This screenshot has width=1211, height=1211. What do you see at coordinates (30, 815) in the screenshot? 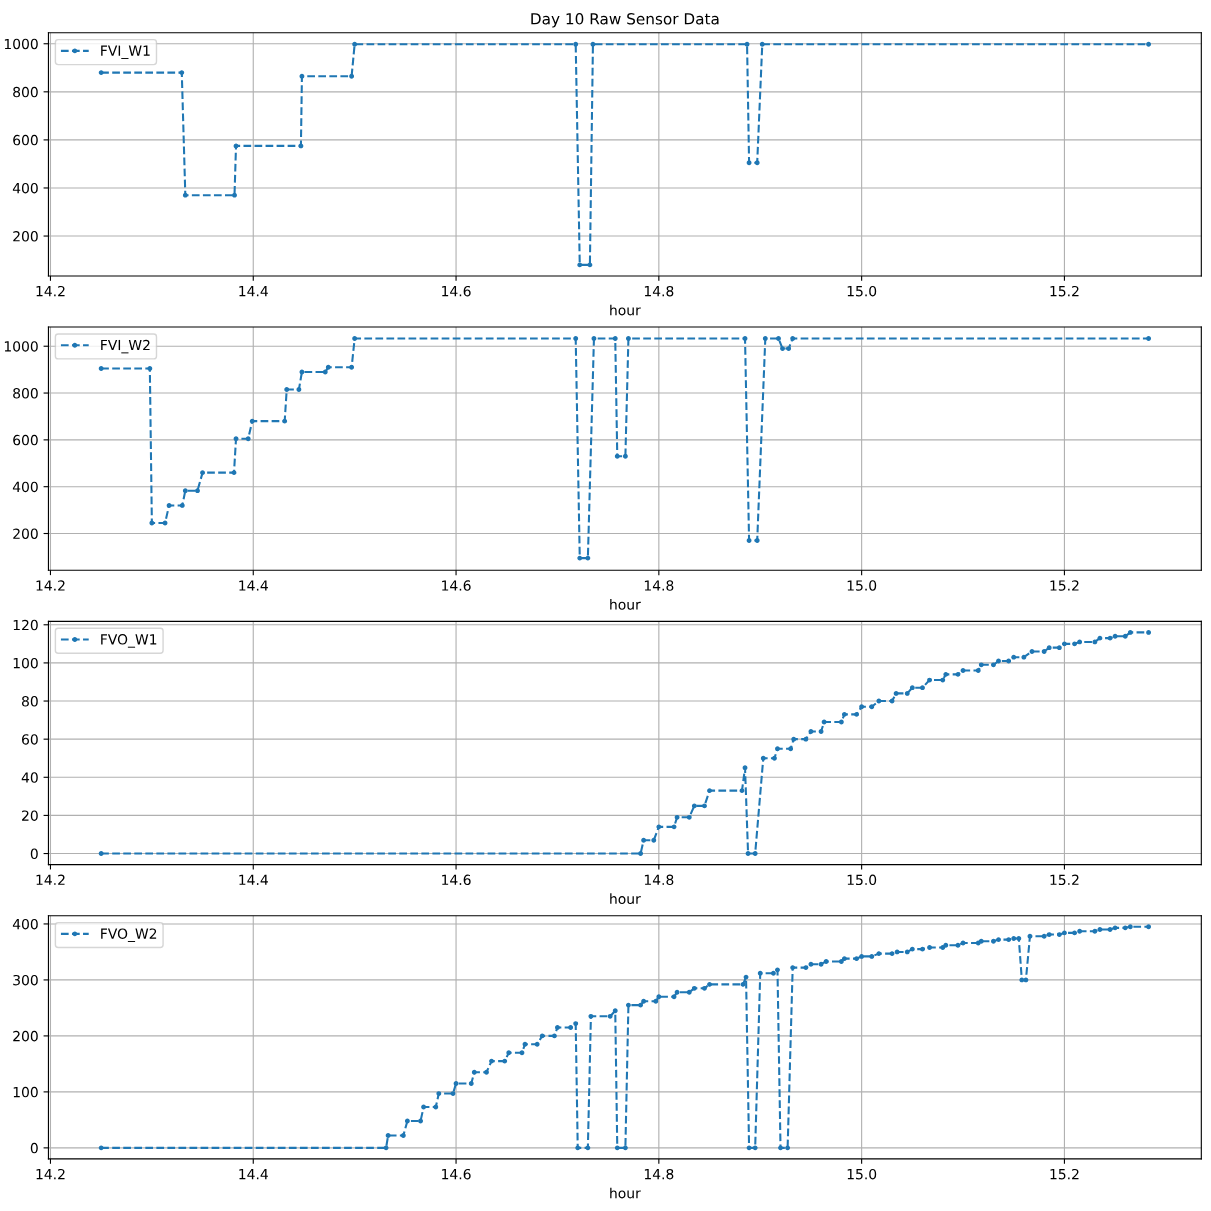
I see `y-tick-label: 20` at bounding box center [30, 815].